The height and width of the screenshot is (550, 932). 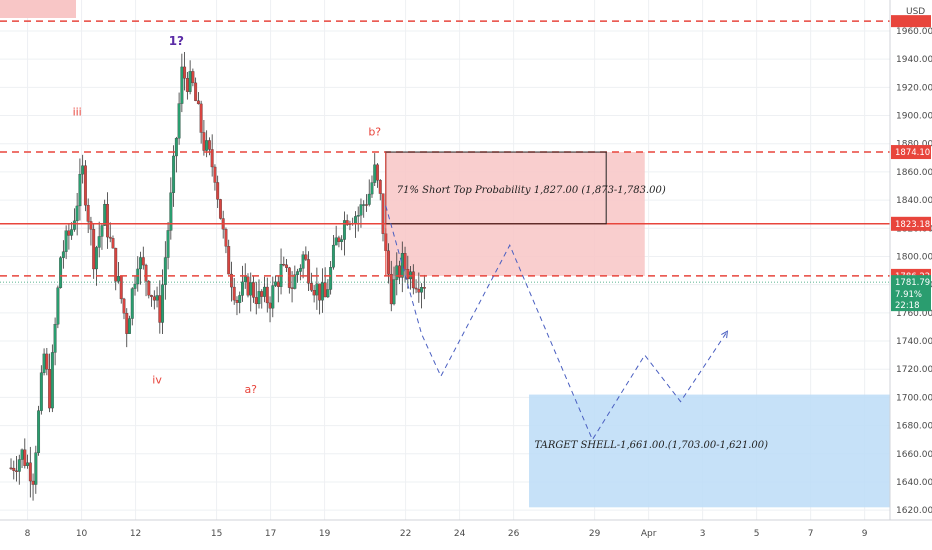 I want to click on price-tick-label: 1900.00, so click(x=914, y=117).